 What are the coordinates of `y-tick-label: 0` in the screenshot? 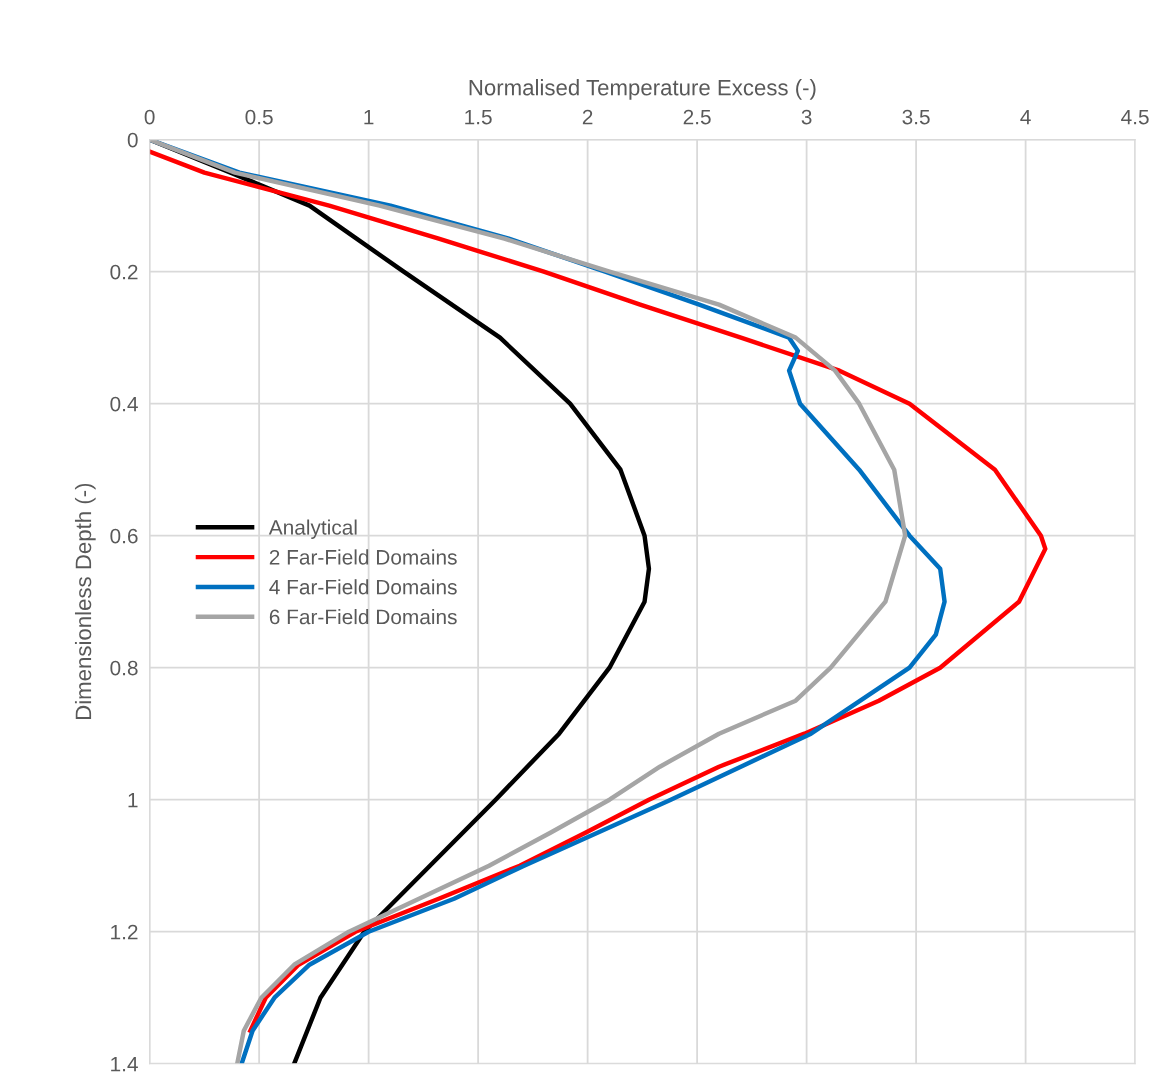 It's located at (132, 140).